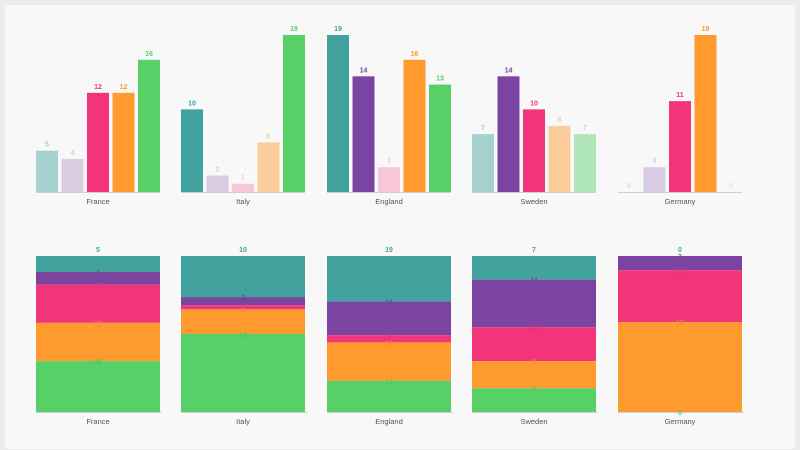 The height and width of the screenshot is (450, 800). What do you see at coordinates (440, 79) in the screenshot?
I see `bar-value-label: 13` at bounding box center [440, 79].